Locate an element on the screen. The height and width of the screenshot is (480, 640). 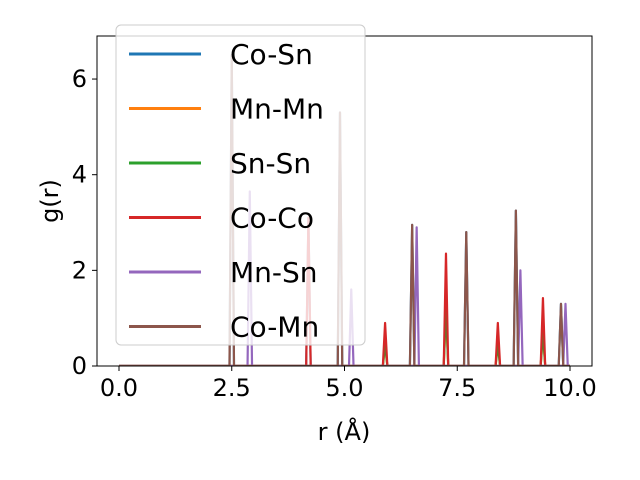
y-axis-label: g(r) is located at coordinates (50, 201).